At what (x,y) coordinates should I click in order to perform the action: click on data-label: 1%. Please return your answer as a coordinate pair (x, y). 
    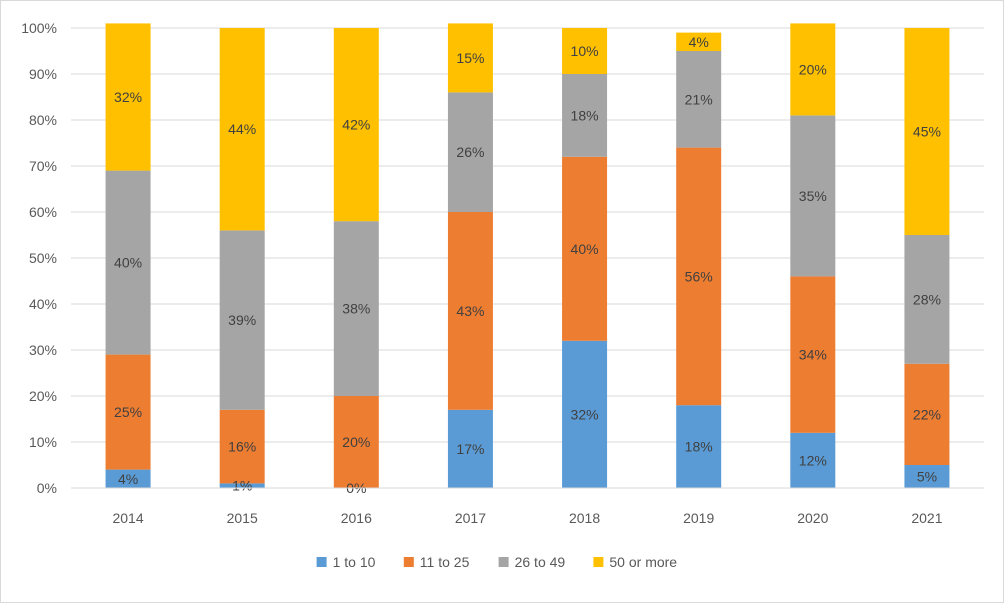
    Looking at the image, I should click on (242, 486).